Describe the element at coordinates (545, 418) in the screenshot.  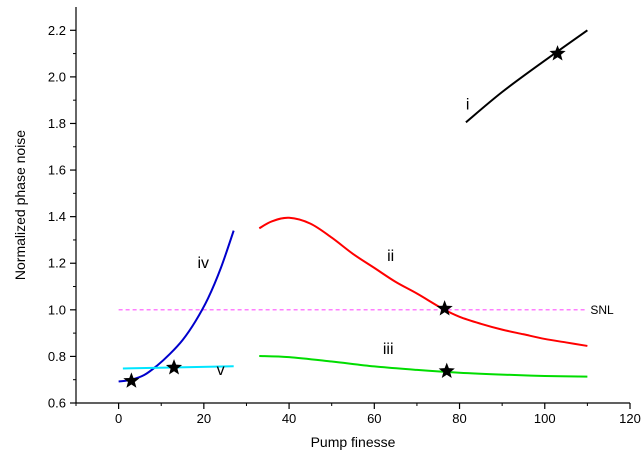
I see `x-tick-label: 100` at that location.